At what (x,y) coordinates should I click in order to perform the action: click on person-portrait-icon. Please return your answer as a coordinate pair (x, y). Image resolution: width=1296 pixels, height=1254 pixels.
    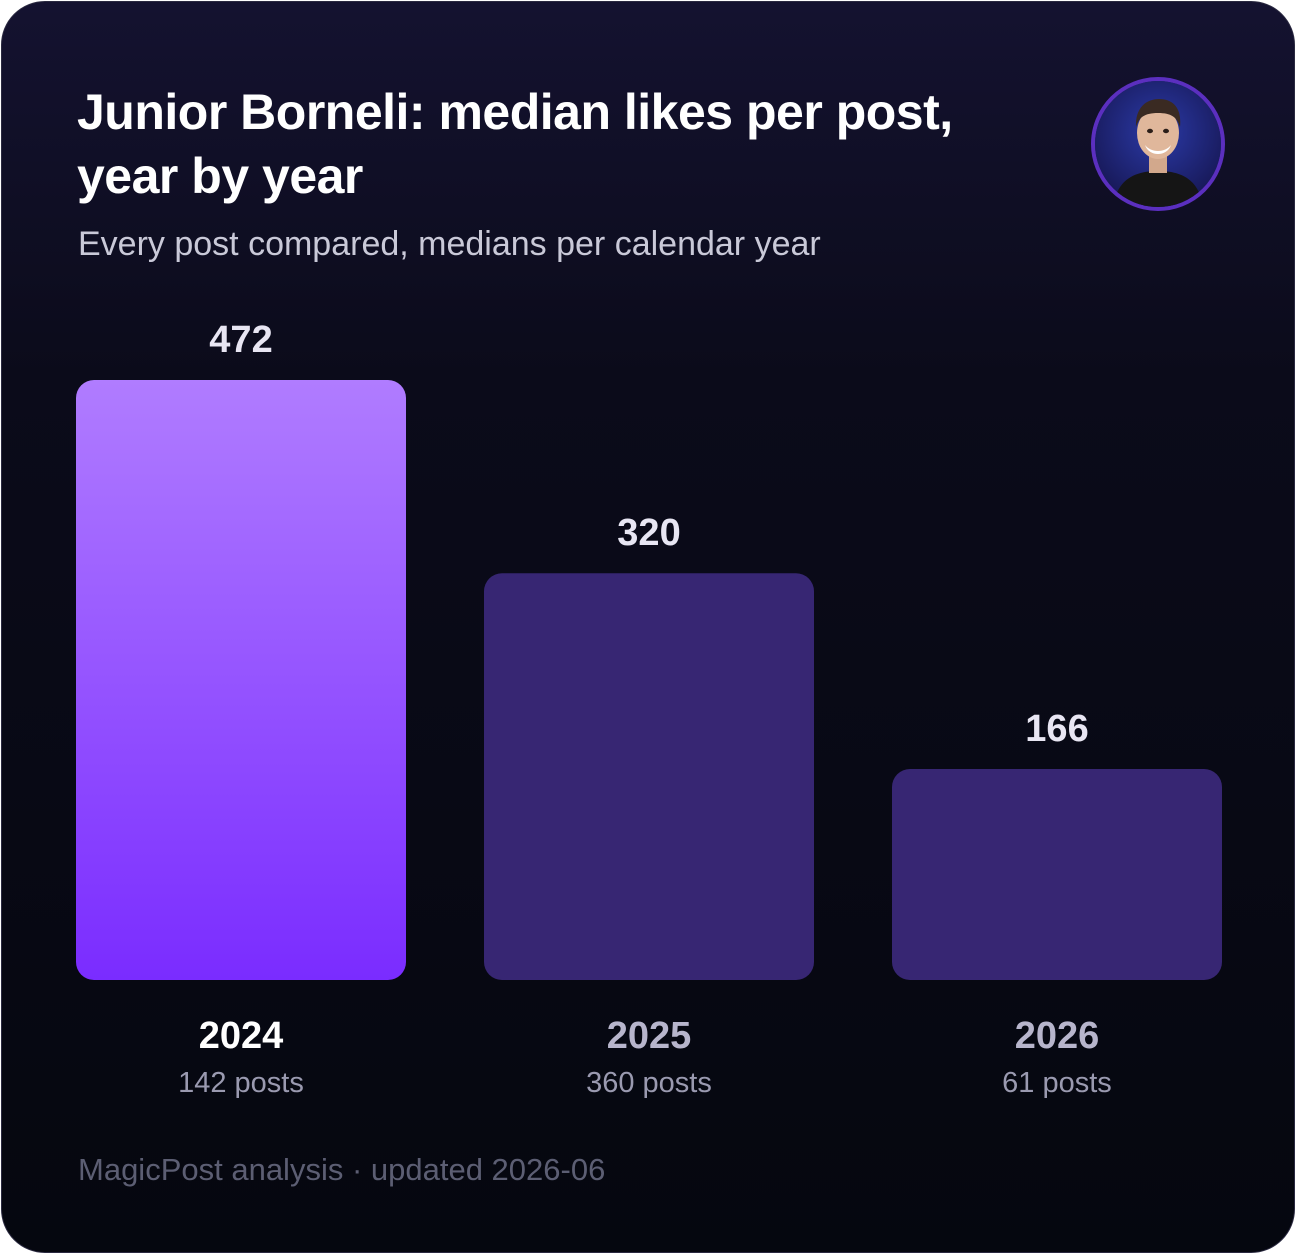
    Looking at the image, I should click on (1158, 144).